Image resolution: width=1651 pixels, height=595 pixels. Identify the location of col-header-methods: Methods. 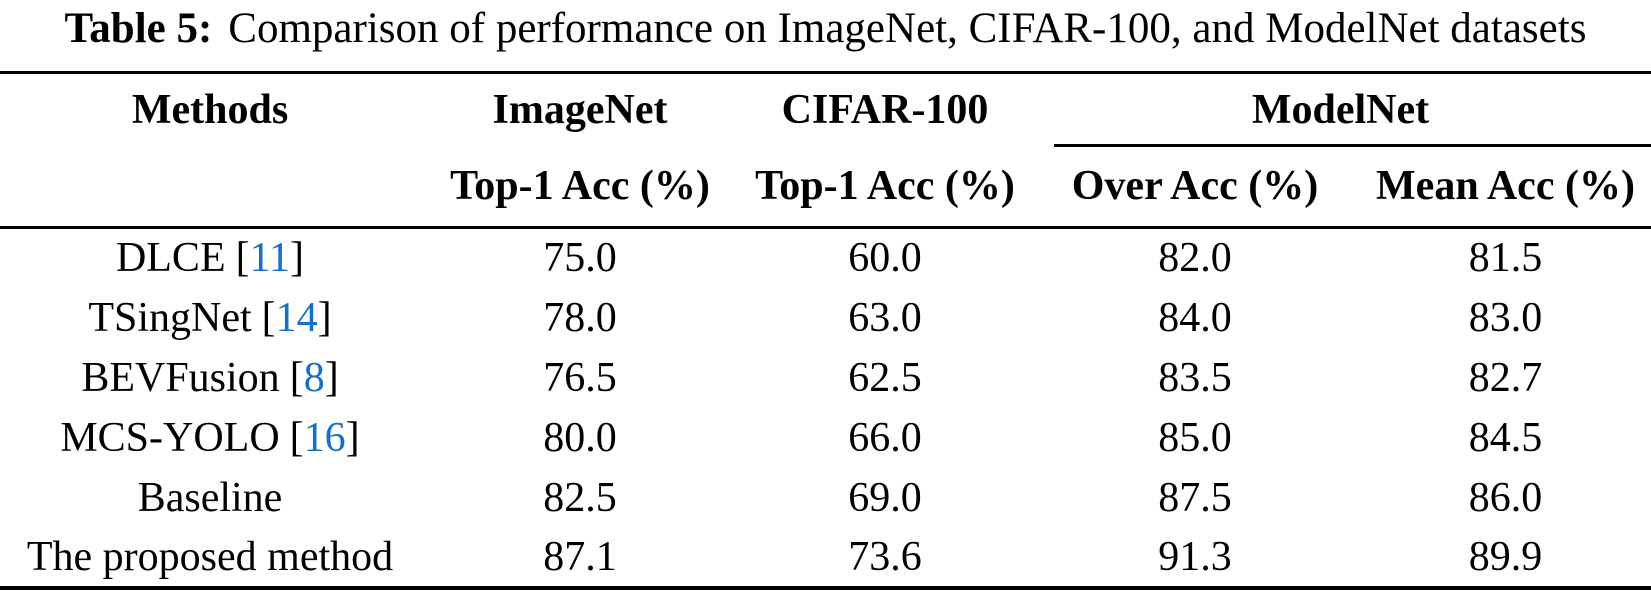
(210, 110).